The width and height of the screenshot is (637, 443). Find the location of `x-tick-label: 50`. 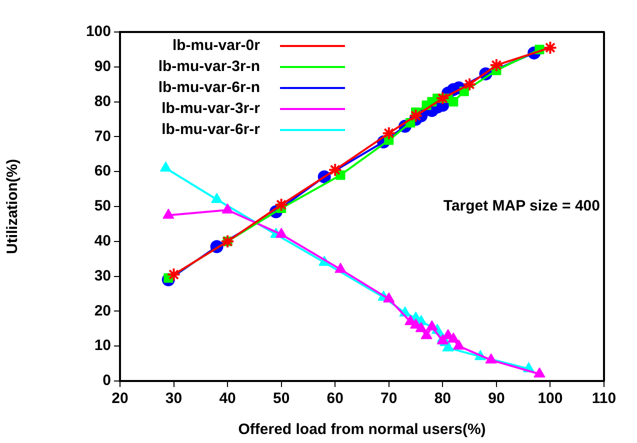

x-tick-label: 50 is located at coordinates (281, 399).